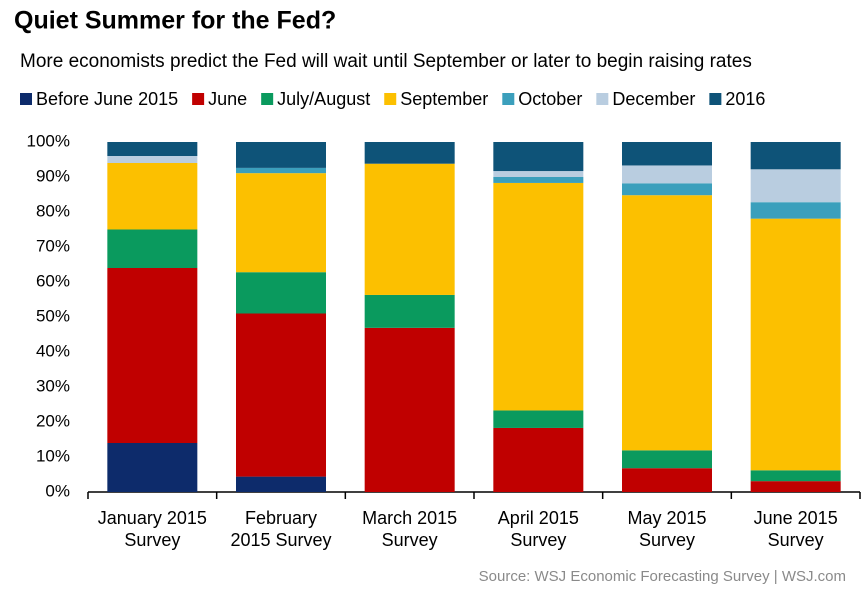  What do you see at coordinates (107, 99) in the screenshot?
I see `legend-label: Before June 2015` at bounding box center [107, 99].